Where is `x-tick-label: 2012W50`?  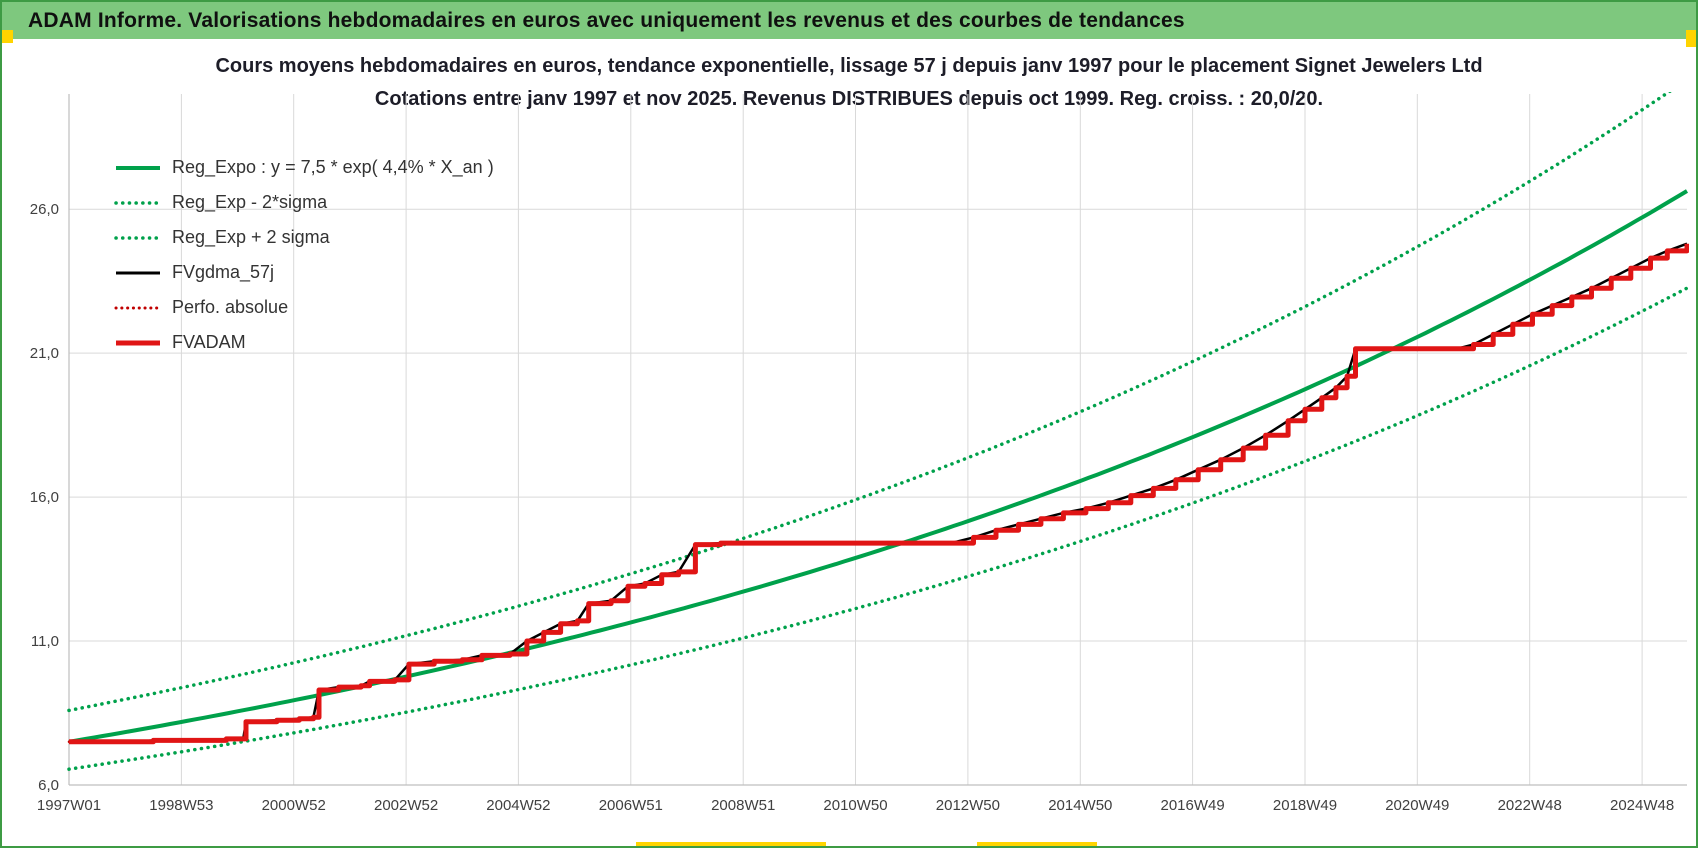 x-tick-label: 2012W50 is located at coordinates (968, 805).